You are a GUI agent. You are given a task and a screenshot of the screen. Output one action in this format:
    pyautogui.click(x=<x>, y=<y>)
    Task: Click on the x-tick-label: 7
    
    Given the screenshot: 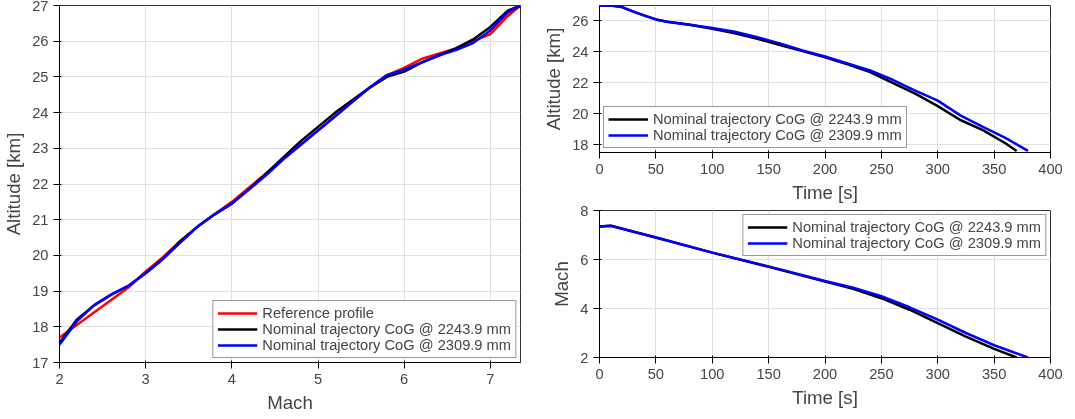 What is the action you would take?
    pyautogui.click(x=490, y=378)
    